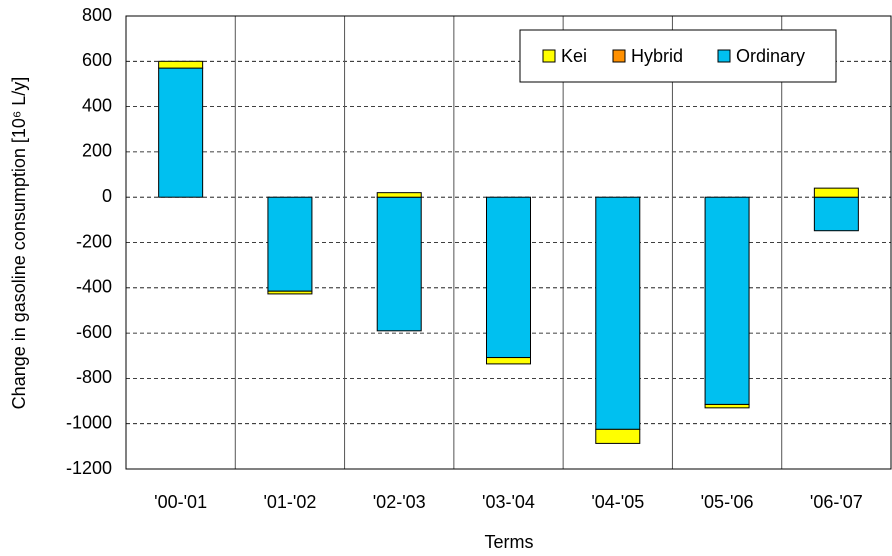 The height and width of the screenshot is (556, 892). What do you see at coordinates (770, 56) in the screenshot?
I see `legend-label: Ordinary` at bounding box center [770, 56].